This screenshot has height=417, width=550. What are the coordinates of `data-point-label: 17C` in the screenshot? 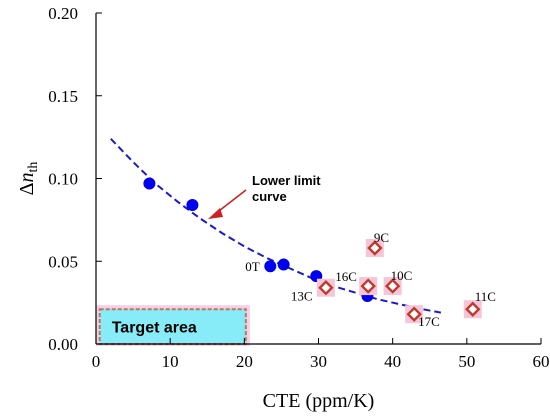 It's located at (429, 321).